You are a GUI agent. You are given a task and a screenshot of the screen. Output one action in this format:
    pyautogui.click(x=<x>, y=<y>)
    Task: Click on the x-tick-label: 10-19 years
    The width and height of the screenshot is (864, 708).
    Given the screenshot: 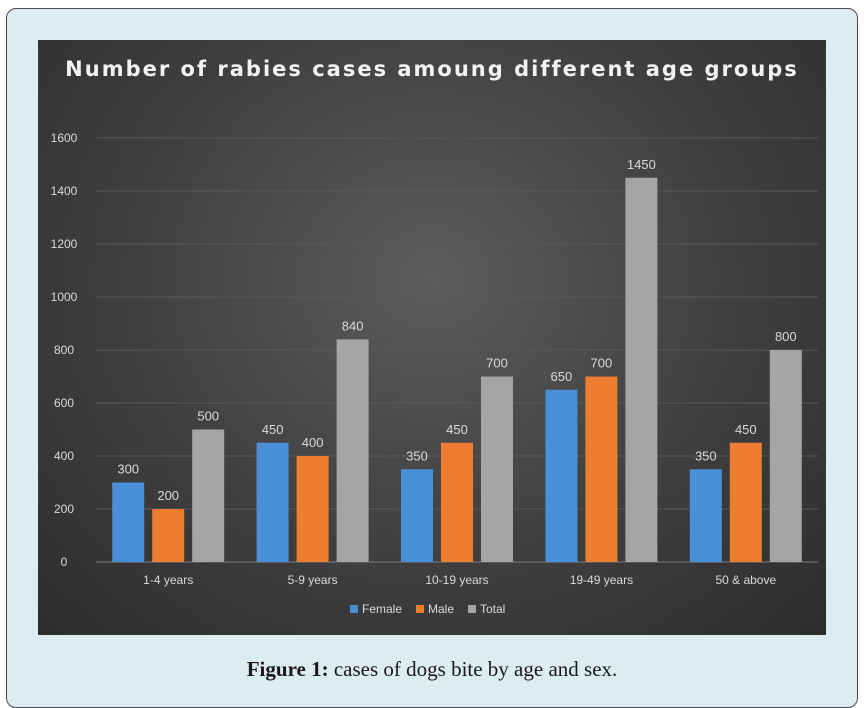 What is the action you would take?
    pyautogui.click(x=456, y=580)
    